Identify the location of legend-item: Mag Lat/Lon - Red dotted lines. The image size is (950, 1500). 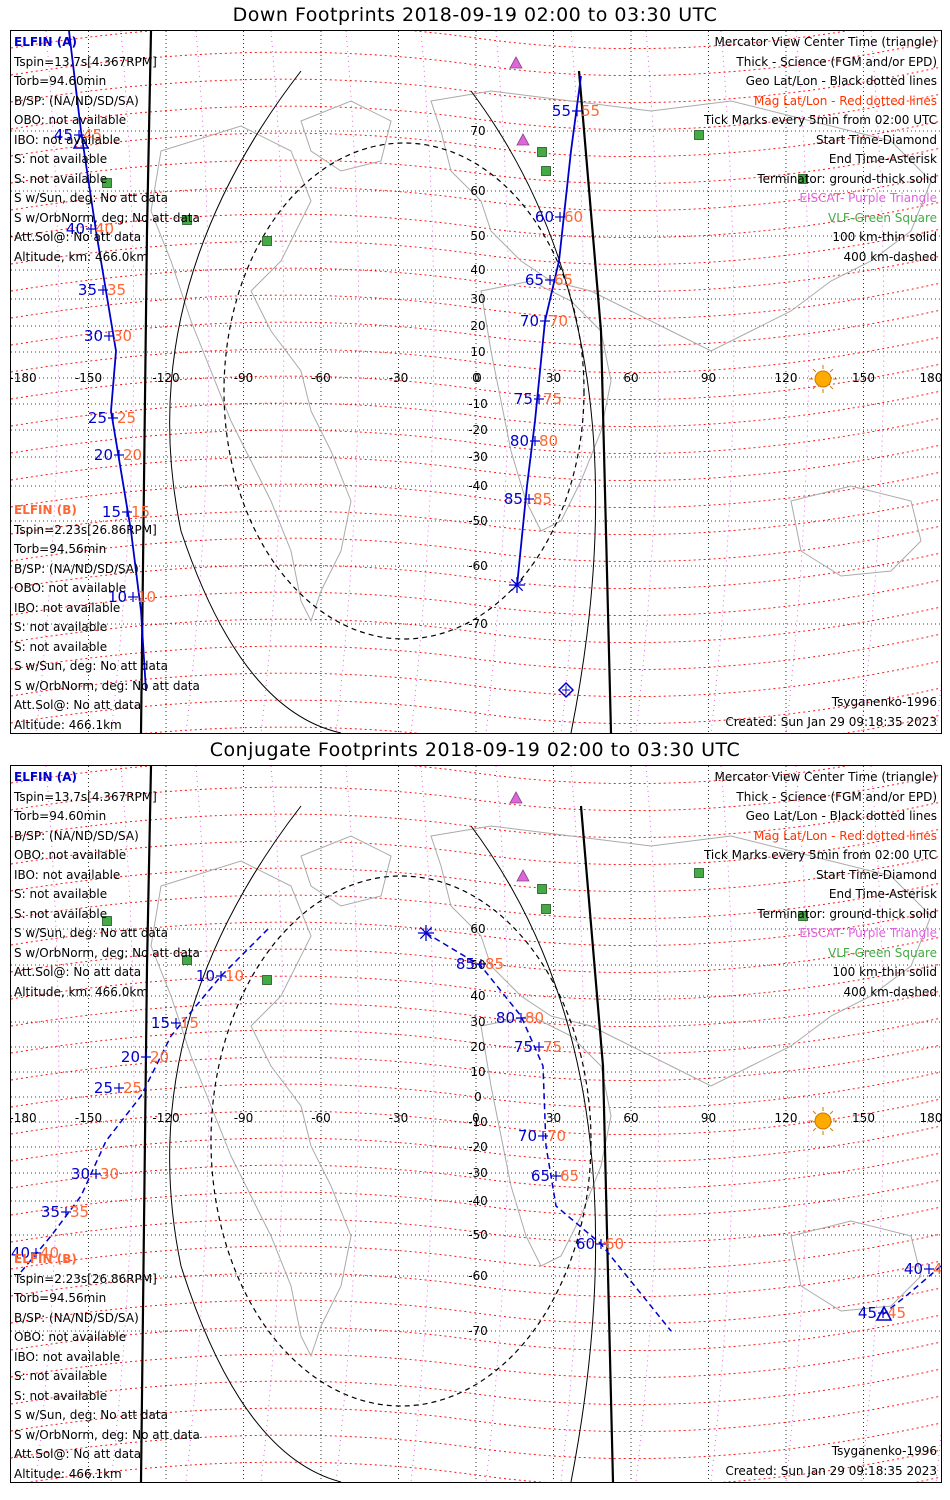
(845, 835).